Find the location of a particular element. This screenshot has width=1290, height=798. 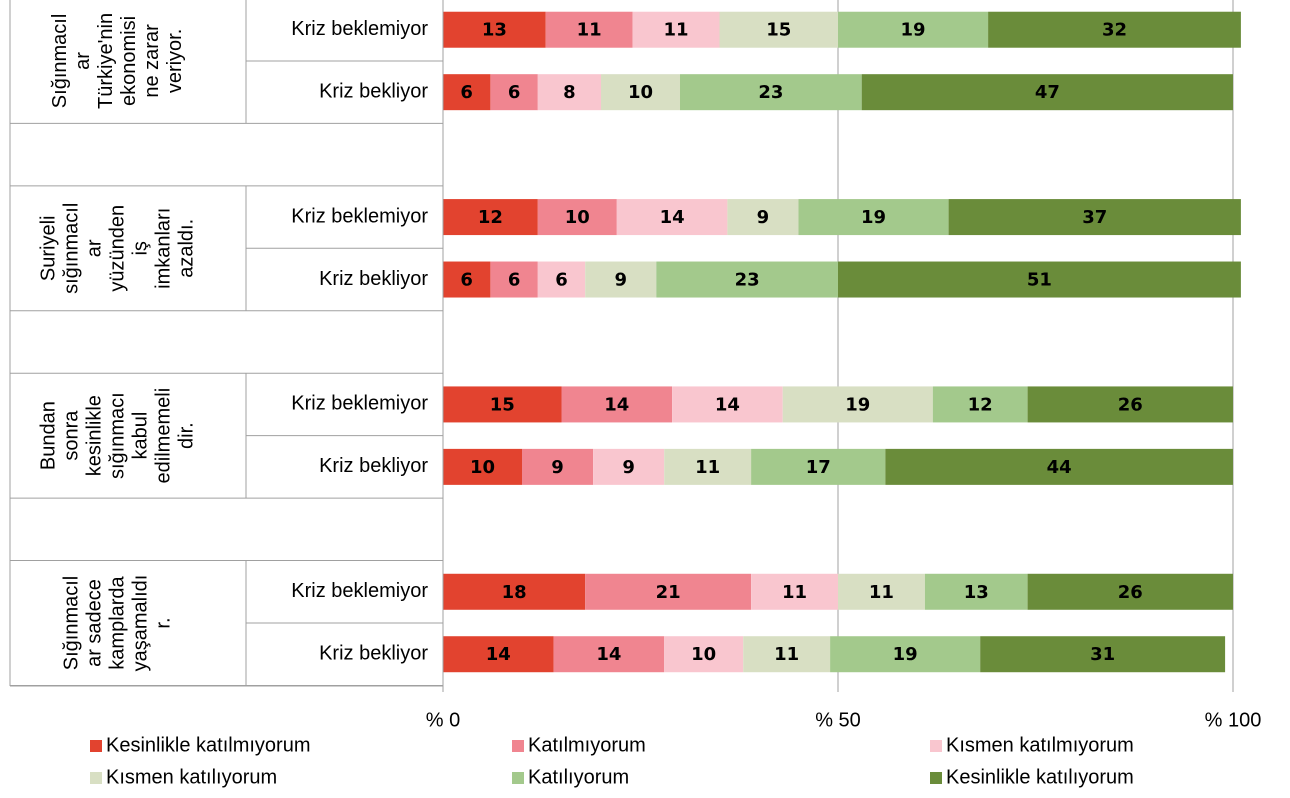

value-label: 8 is located at coordinates (569, 92).